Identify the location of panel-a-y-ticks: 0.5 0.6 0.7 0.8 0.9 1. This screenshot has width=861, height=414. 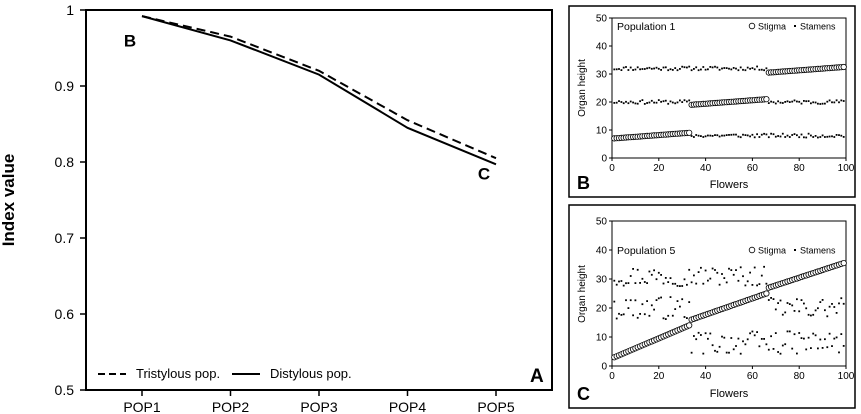
(70, 200).